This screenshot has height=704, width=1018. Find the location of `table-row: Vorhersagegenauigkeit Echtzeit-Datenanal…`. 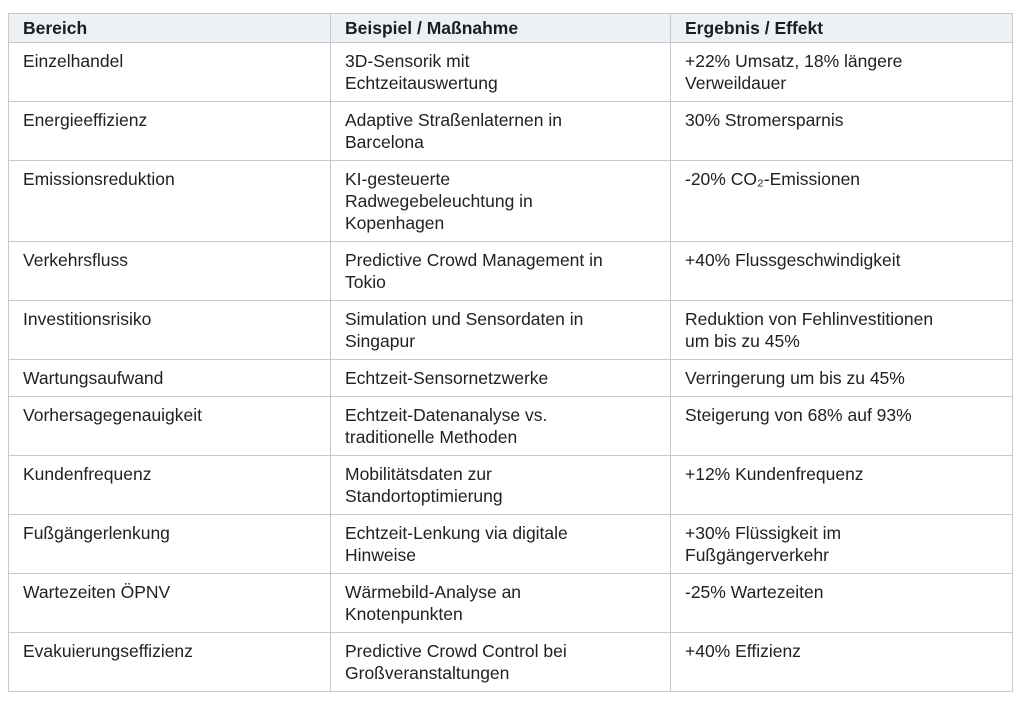

table-row: Vorhersagegenauigkeit Echtzeit-Datenanal… is located at coordinates (510, 426).